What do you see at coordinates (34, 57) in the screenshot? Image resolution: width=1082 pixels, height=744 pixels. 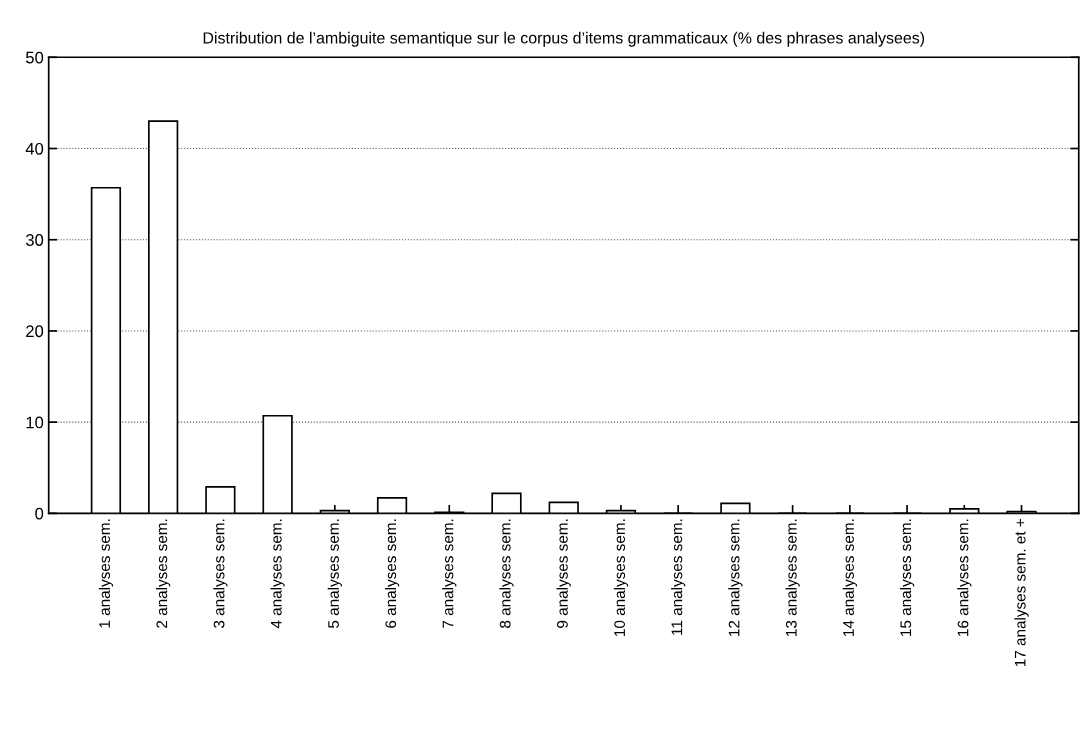 I see `y-tick-label: 50` at bounding box center [34, 57].